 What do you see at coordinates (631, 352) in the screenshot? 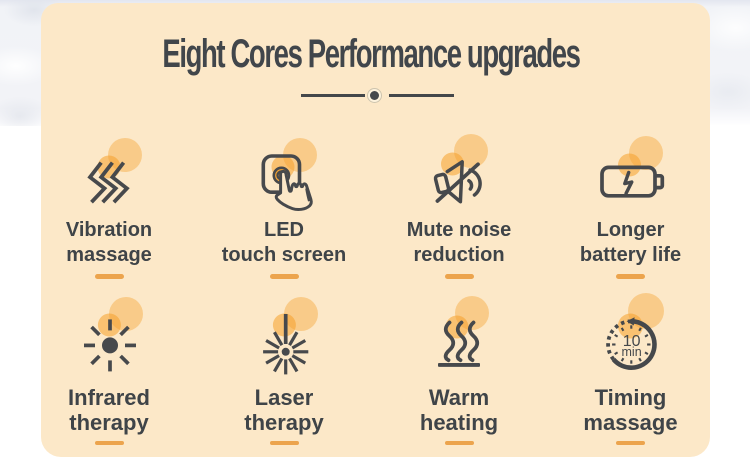
I see `svg-text: min` at bounding box center [631, 352].